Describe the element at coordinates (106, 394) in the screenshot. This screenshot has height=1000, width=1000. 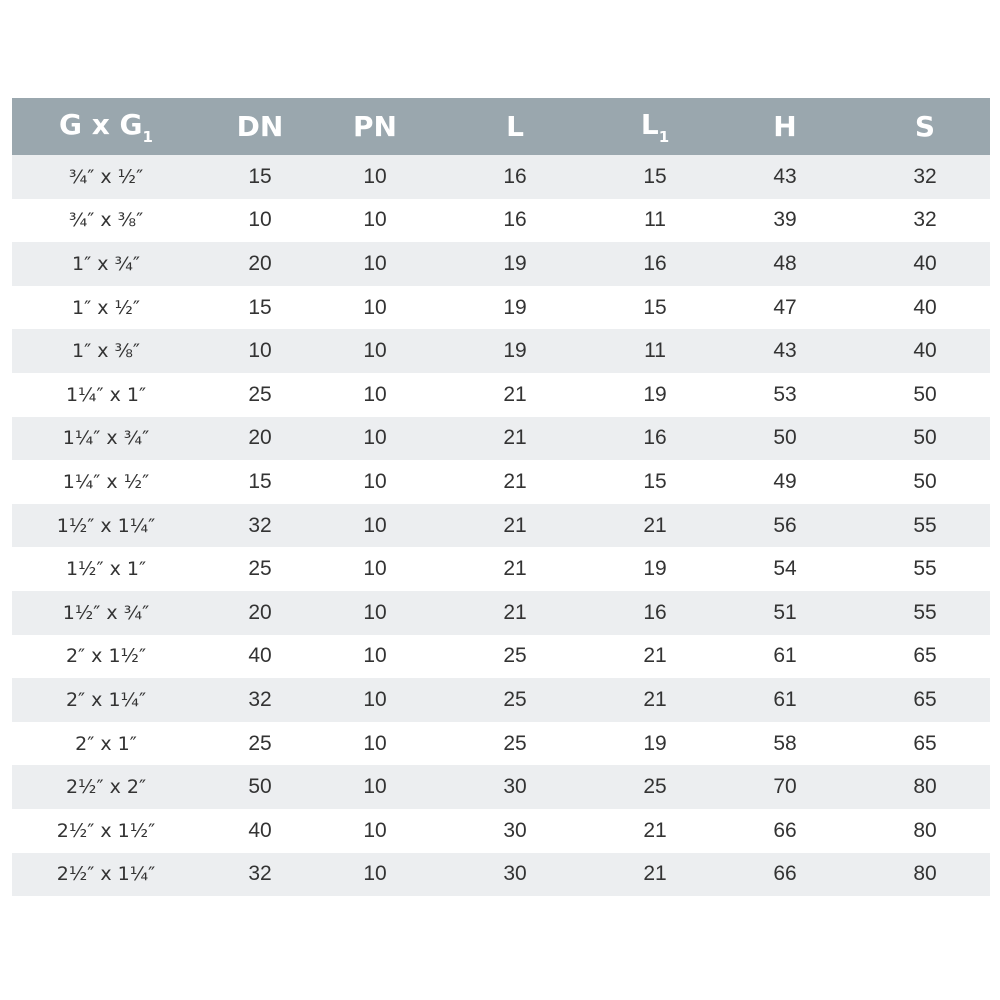
I see `cell-g-x-g1: 1¼″ x 1″` at that location.